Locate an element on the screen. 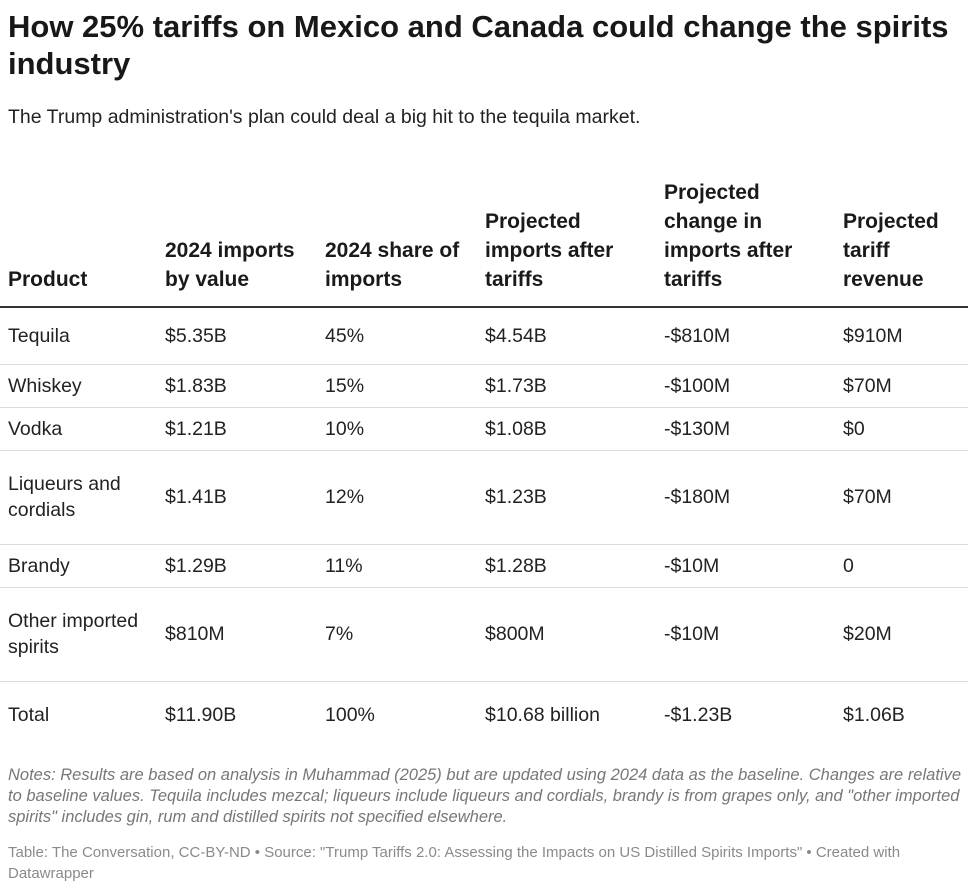 The width and height of the screenshot is (976, 892). table-cell: $1.28B is located at coordinates (516, 565).